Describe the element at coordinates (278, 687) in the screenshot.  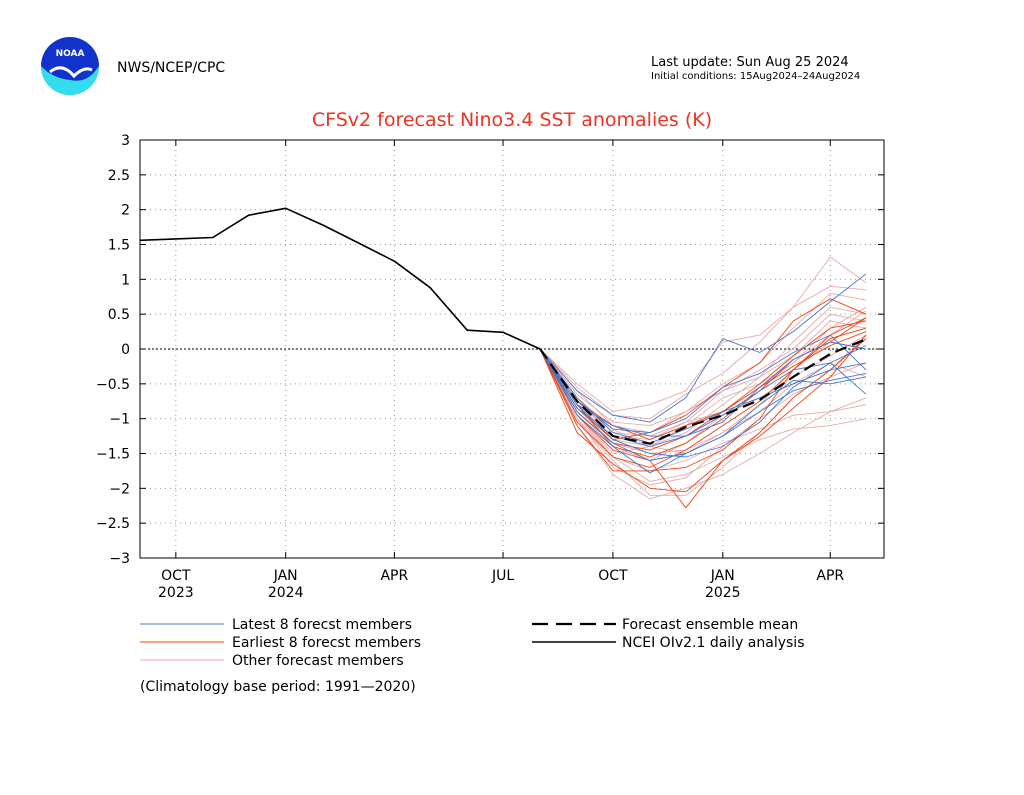
I see `climatology-footnote: (Climatology base period: 1991—2020)` at that location.